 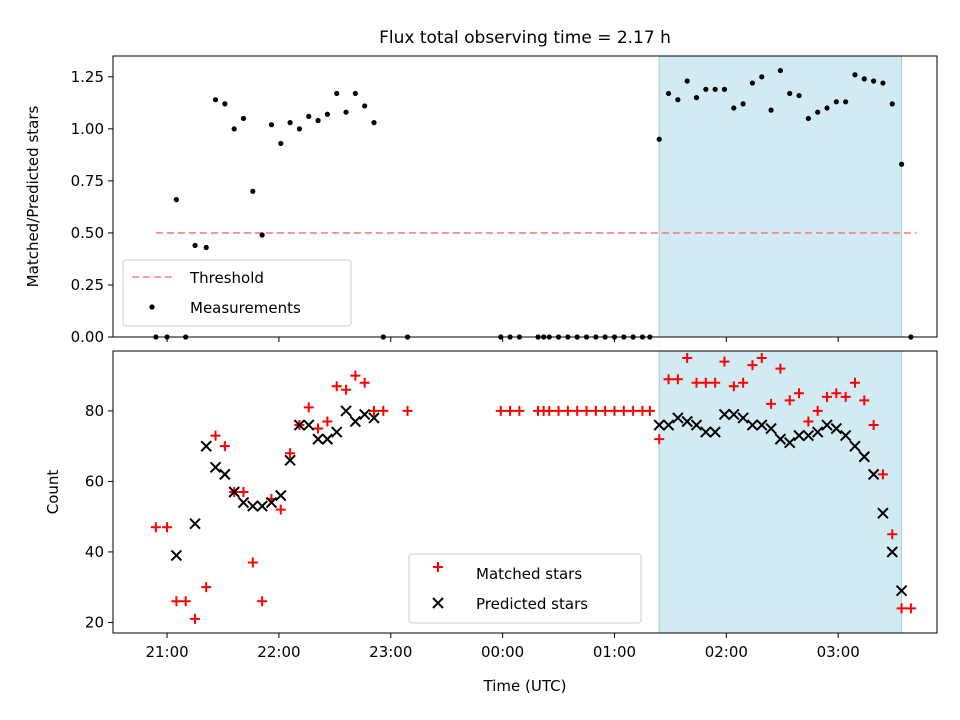 I want to click on ratio-y-axis-label: Matched/Predicted stars, so click(x=33, y=197).